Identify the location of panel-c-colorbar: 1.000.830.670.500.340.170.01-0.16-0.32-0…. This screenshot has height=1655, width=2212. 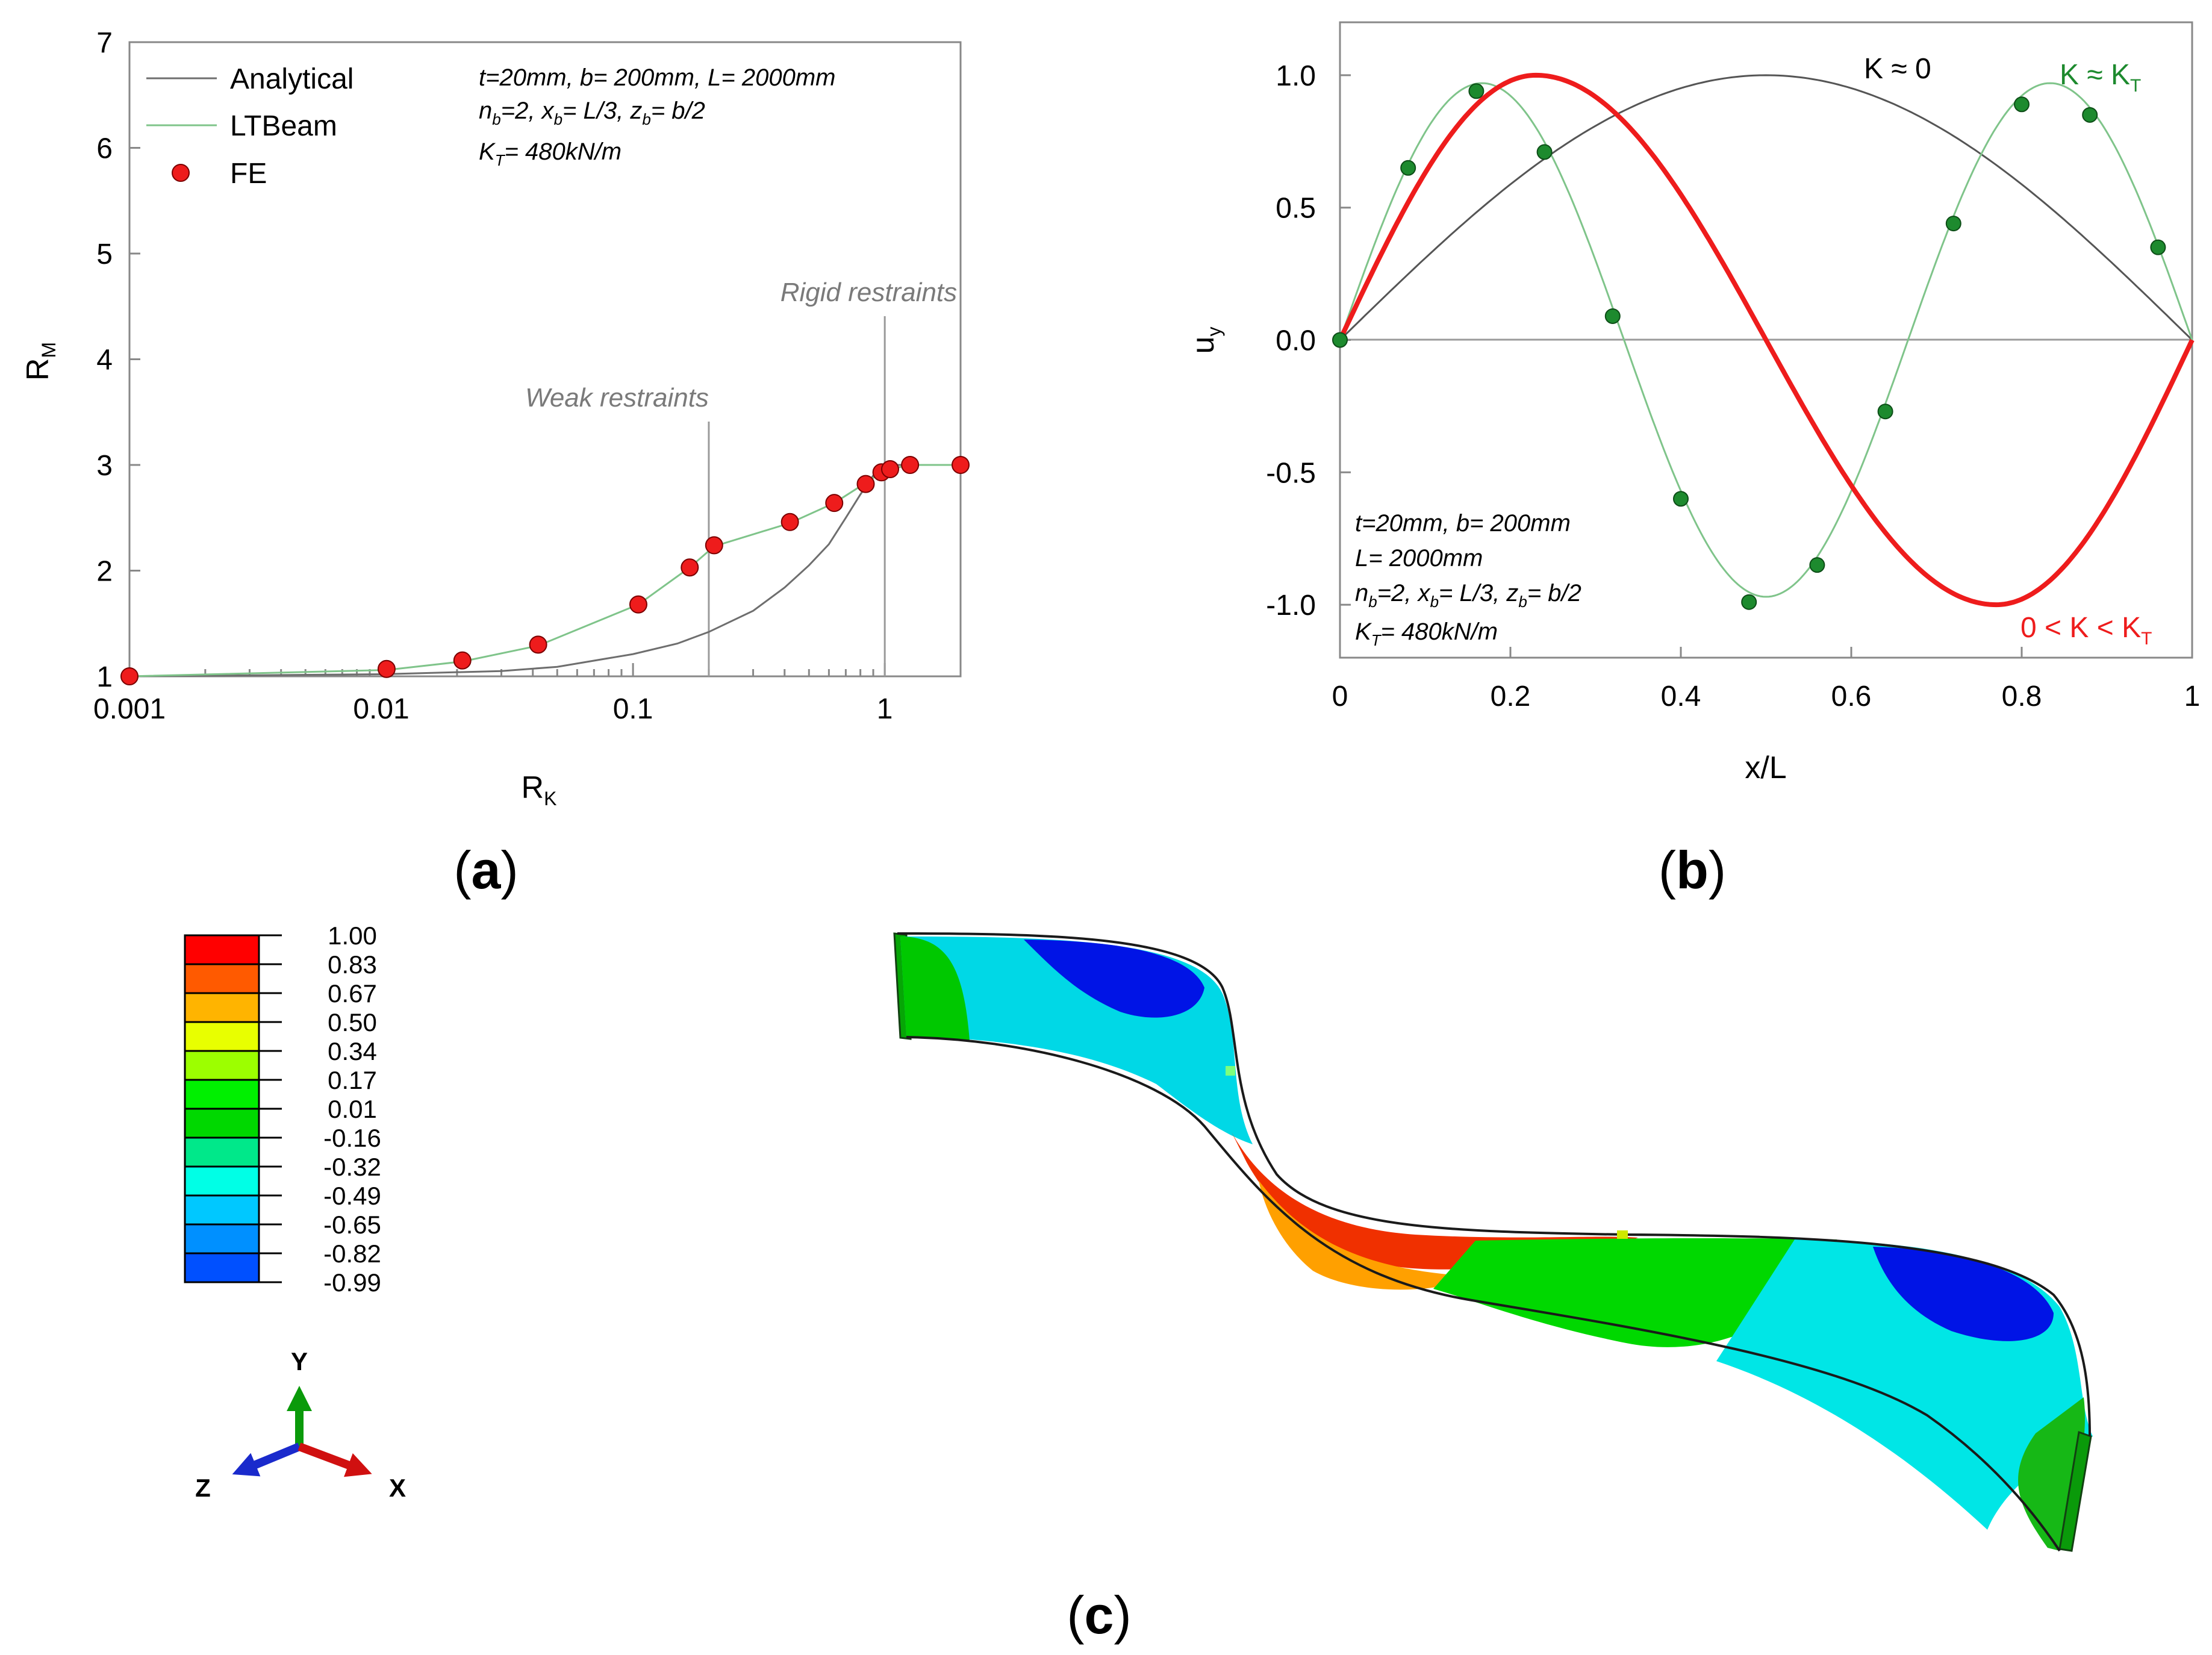
(282, 1109).